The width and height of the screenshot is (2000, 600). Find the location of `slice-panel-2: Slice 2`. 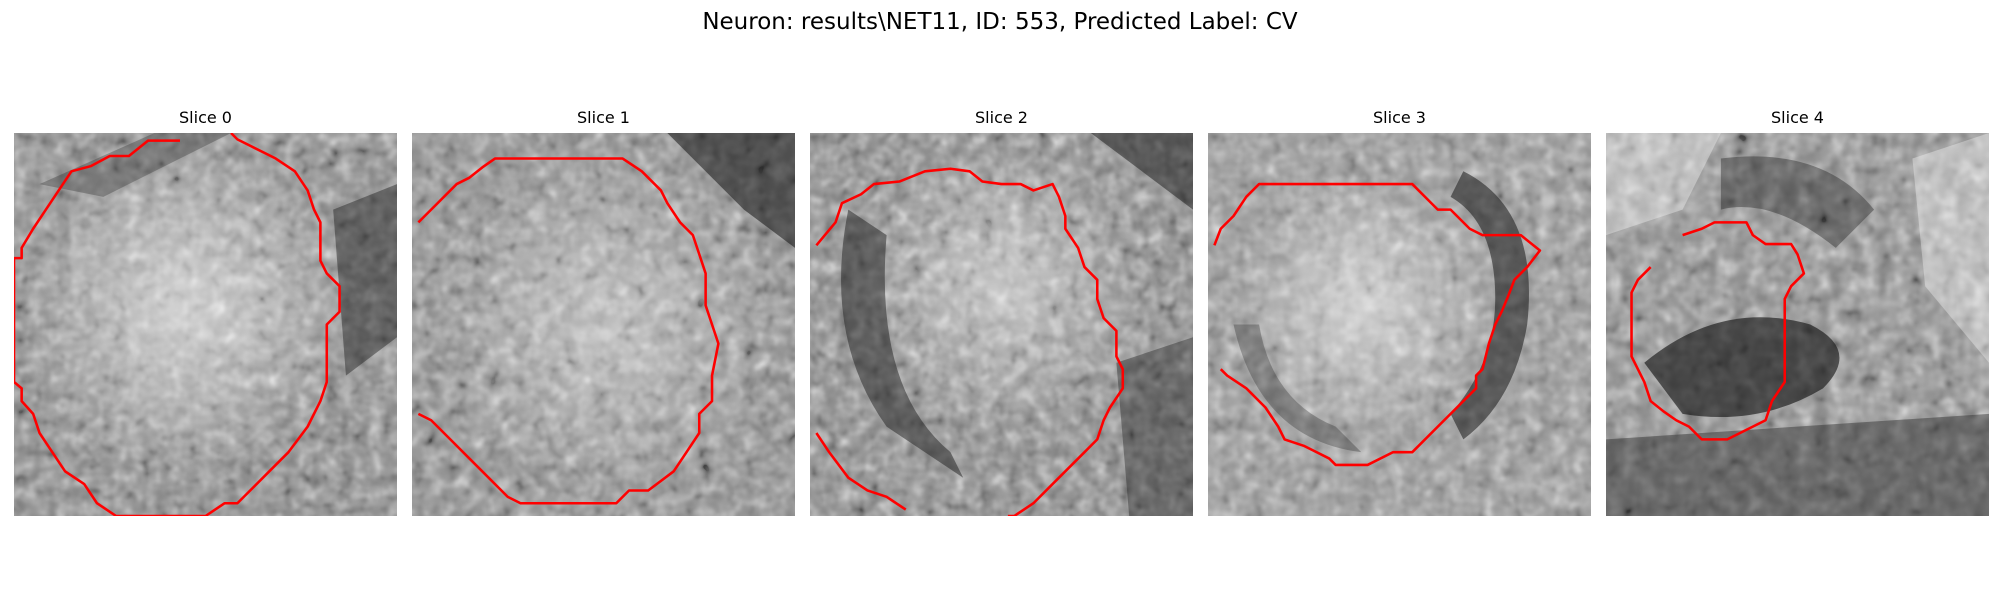

slice-panel-2: Slice 2 is located at coordinates (1001, 316).